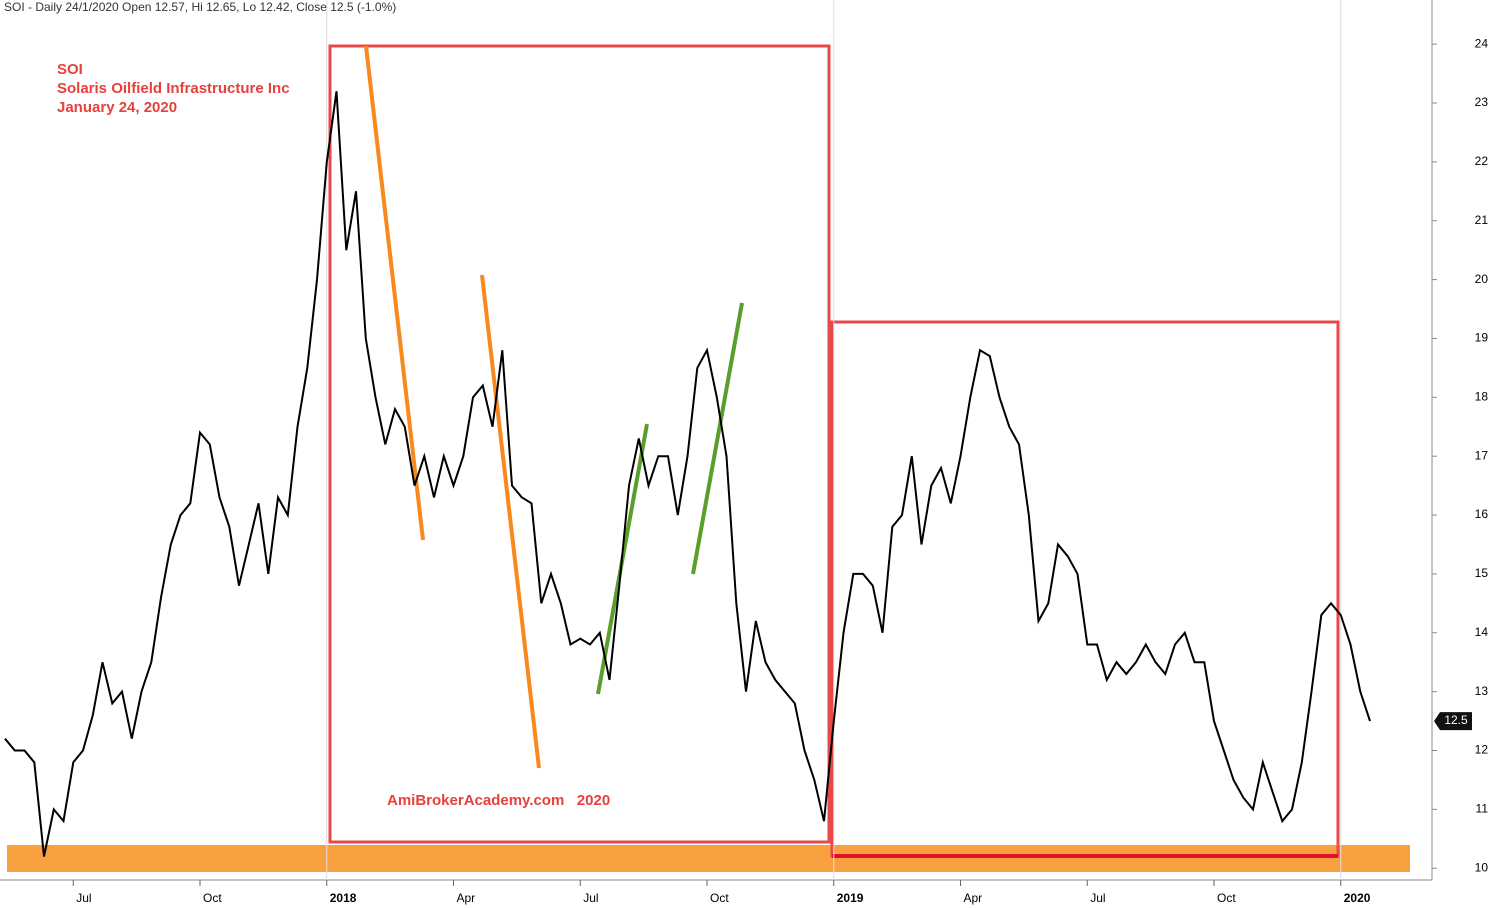 This screenshot has height=908, width=1493. What do you see at coordinates (1456, 720) in the screenshot?
I see `last-price-label: 12.5` at bounding box center [1456, 720].